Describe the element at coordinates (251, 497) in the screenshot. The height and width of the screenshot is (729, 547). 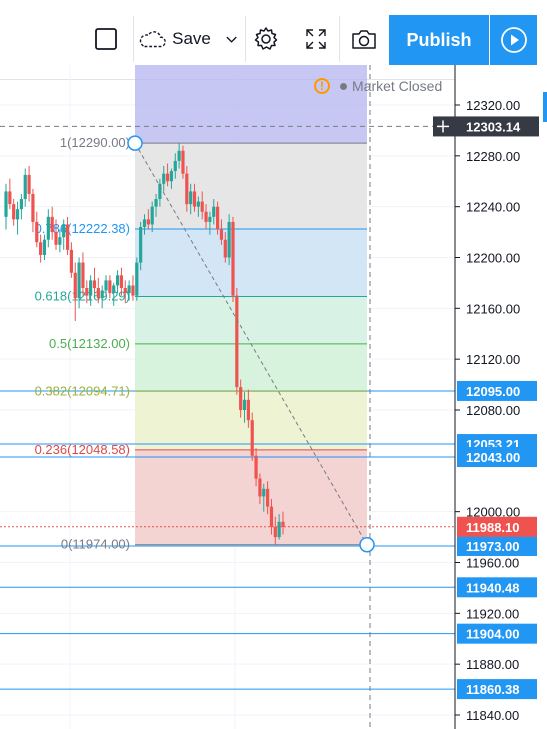
I see `fib-zone-0.236` at that location.